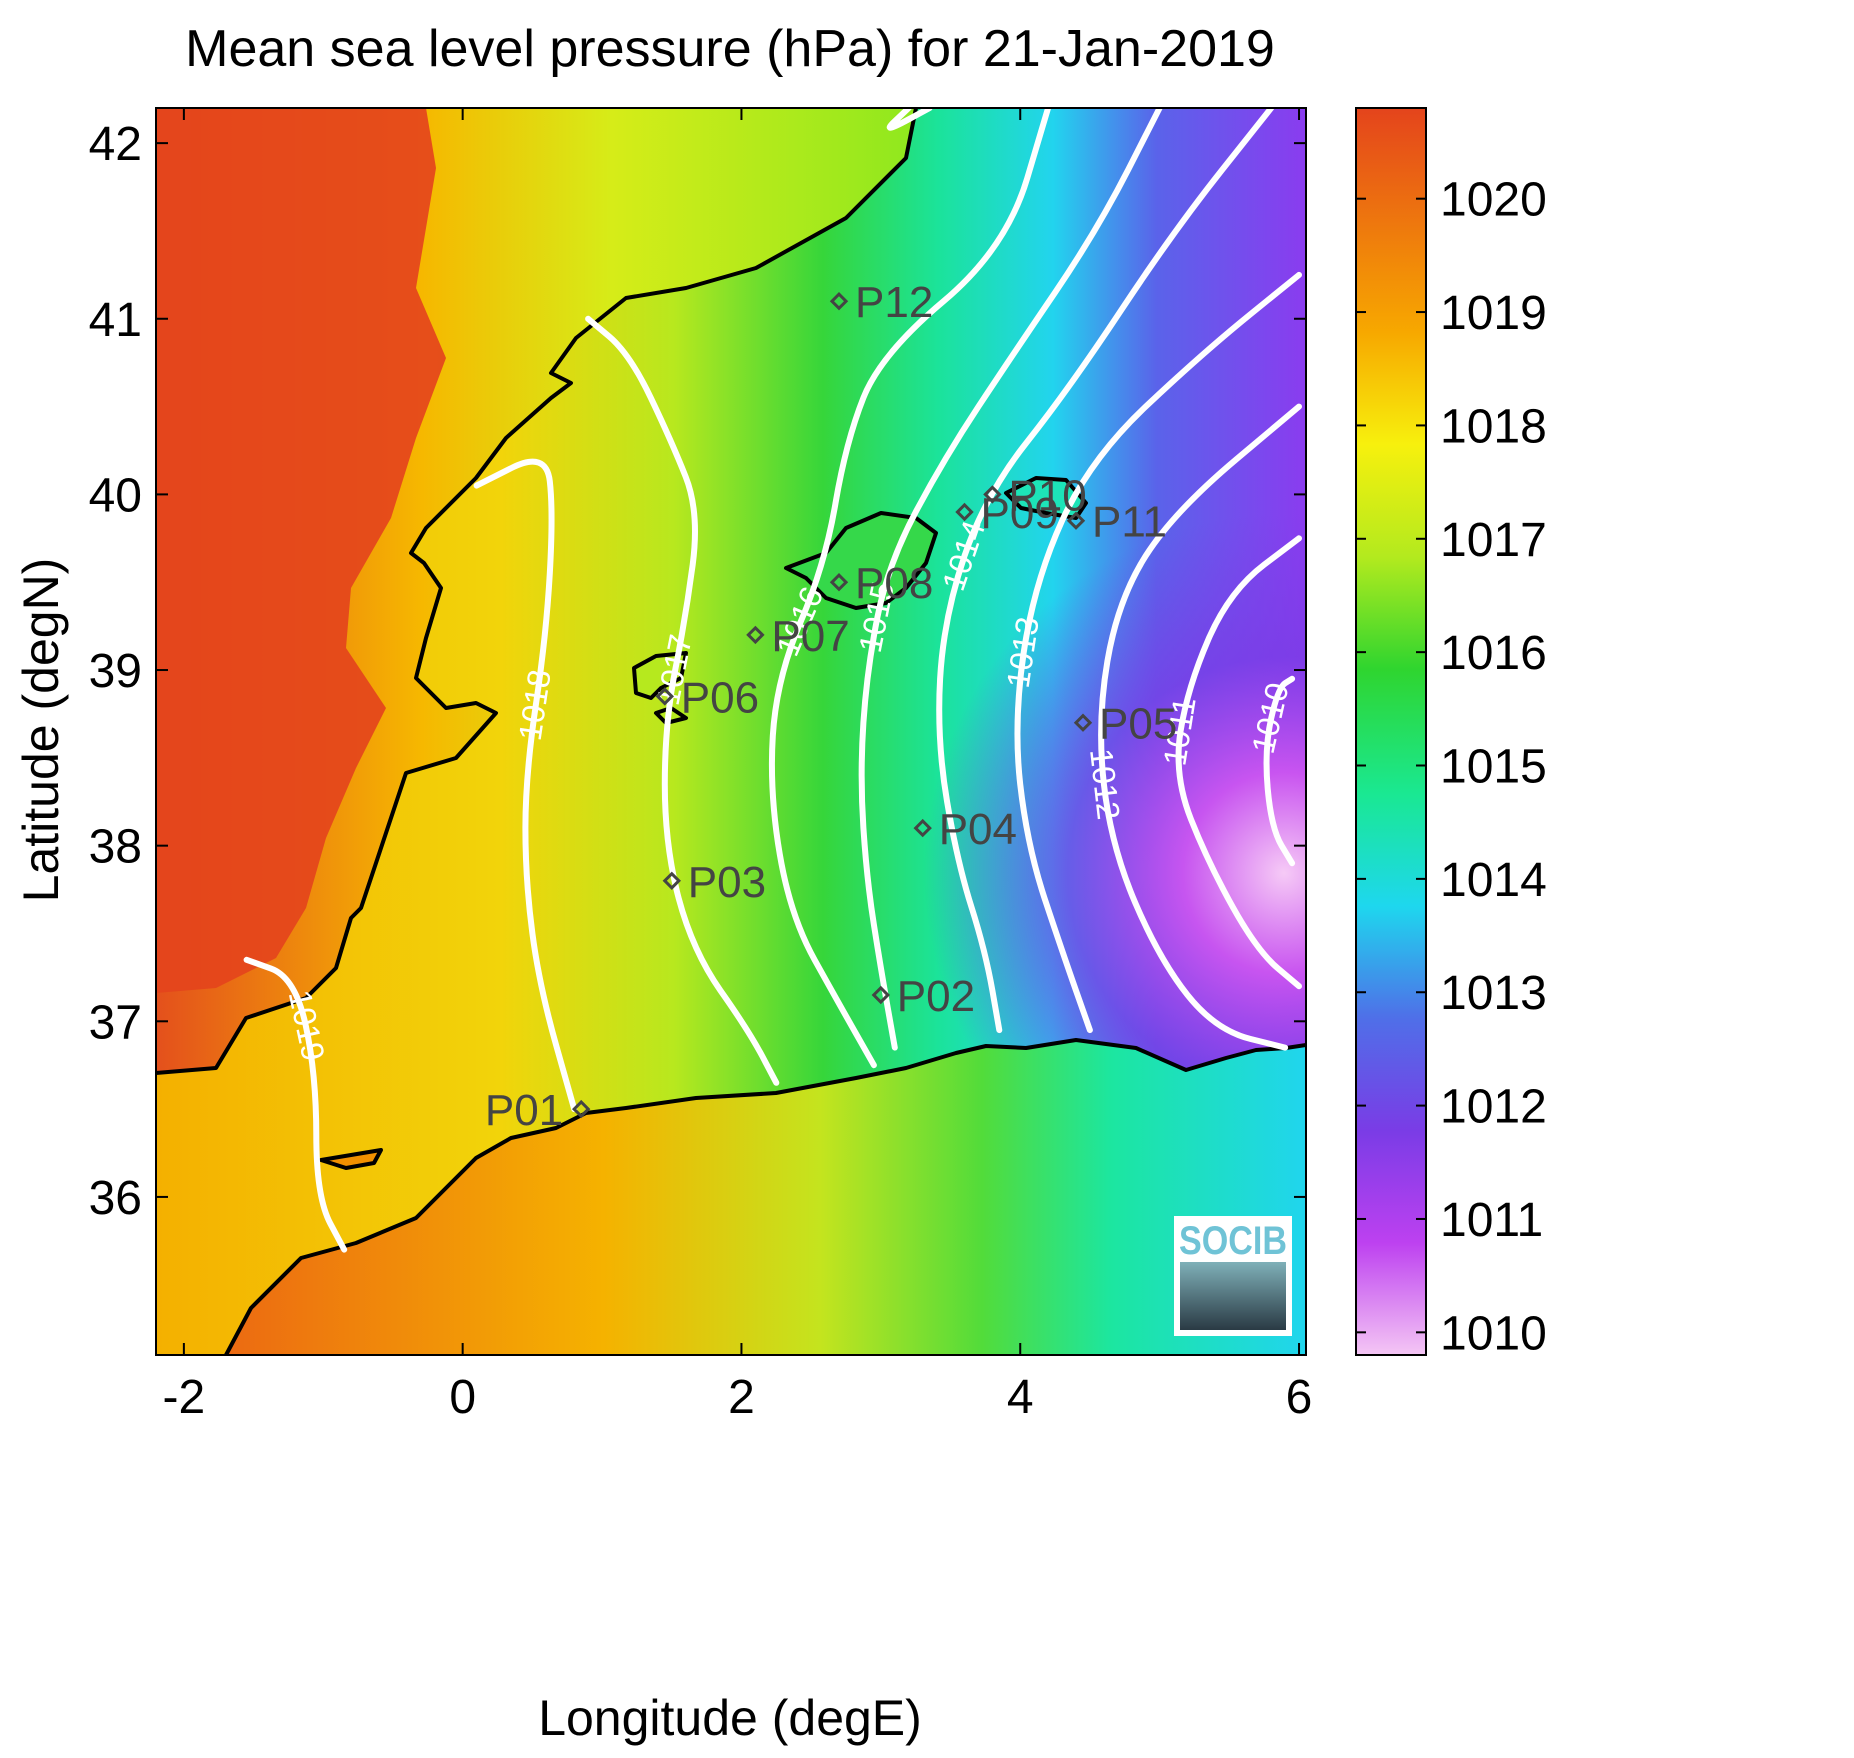 The width and height of the screenshot is (1854, 1758). Describe the element at coordinates (741, 1397) in the screenshot. I see `x-tick-label: 2` at that location.